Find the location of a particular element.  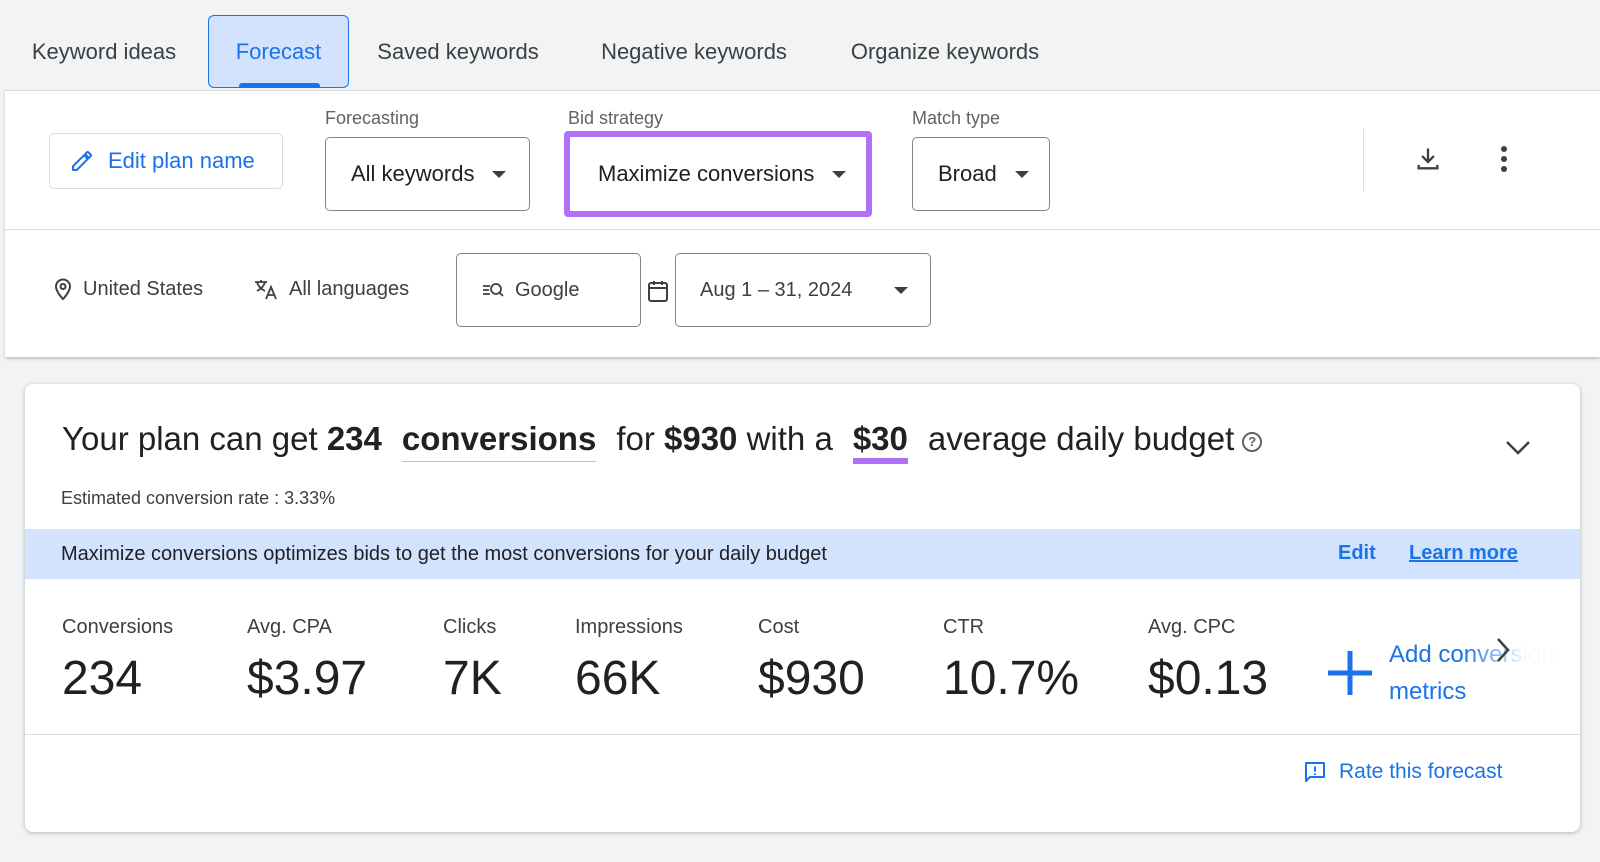

conversions-metric-selector: conversions is located at coordinates (499, 441).